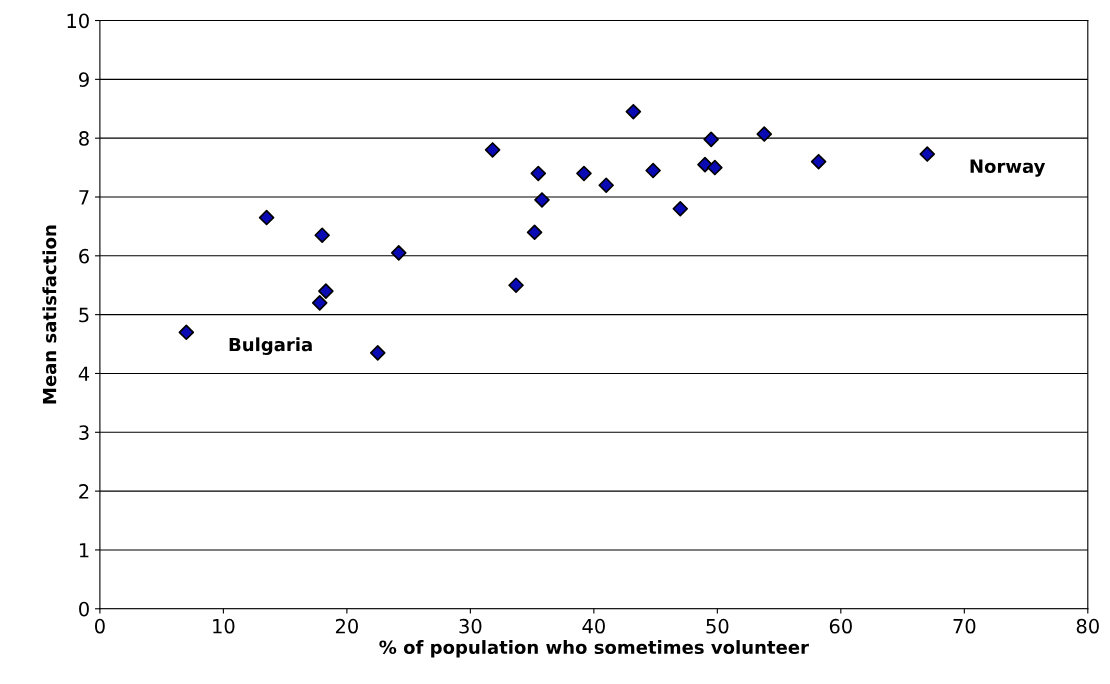 The image size is (1110, 684). What do you see at coordinates (84, 491) in the screenshot?
I see `y-tick-label: 2` at bounding box center [84, 491].